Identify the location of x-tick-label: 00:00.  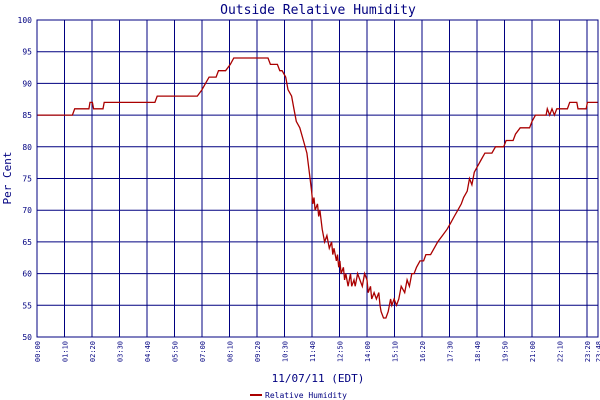
(38, 351).